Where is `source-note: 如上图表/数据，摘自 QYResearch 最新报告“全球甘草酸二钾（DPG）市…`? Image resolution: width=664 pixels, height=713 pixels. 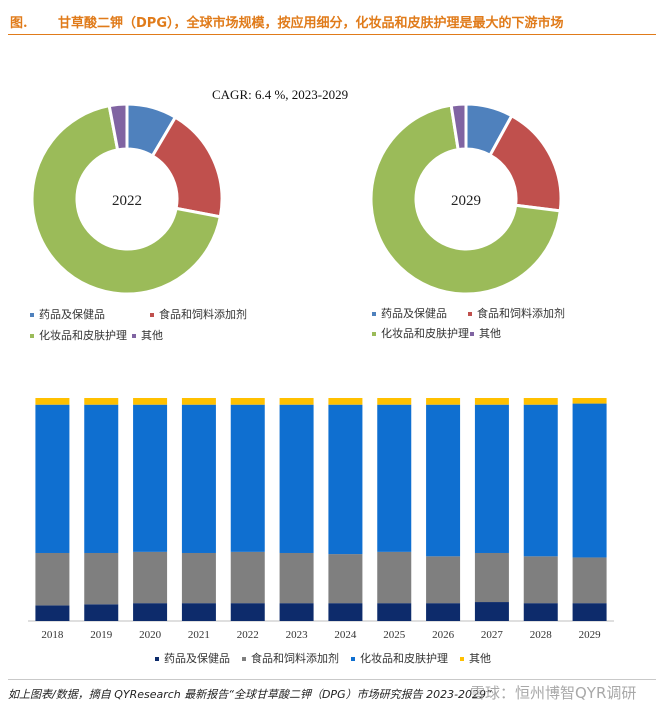
source-note: 如上图表/数据，摘自 QYResearch 最新报告“全球甘草酸二钾（DPG）市… is located at coordinates (250, 694).